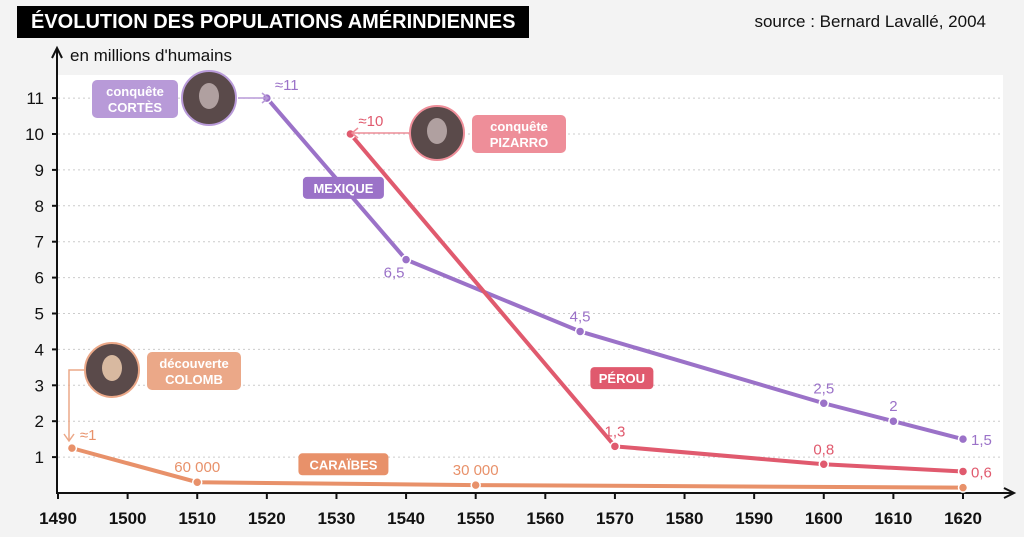 The height and width of the screenshot is (537, 1024). What do you see at coordinates (57, 52) in the screenshot?
I see `y-axis-arrow-icon` at bounding box center [57, 52].